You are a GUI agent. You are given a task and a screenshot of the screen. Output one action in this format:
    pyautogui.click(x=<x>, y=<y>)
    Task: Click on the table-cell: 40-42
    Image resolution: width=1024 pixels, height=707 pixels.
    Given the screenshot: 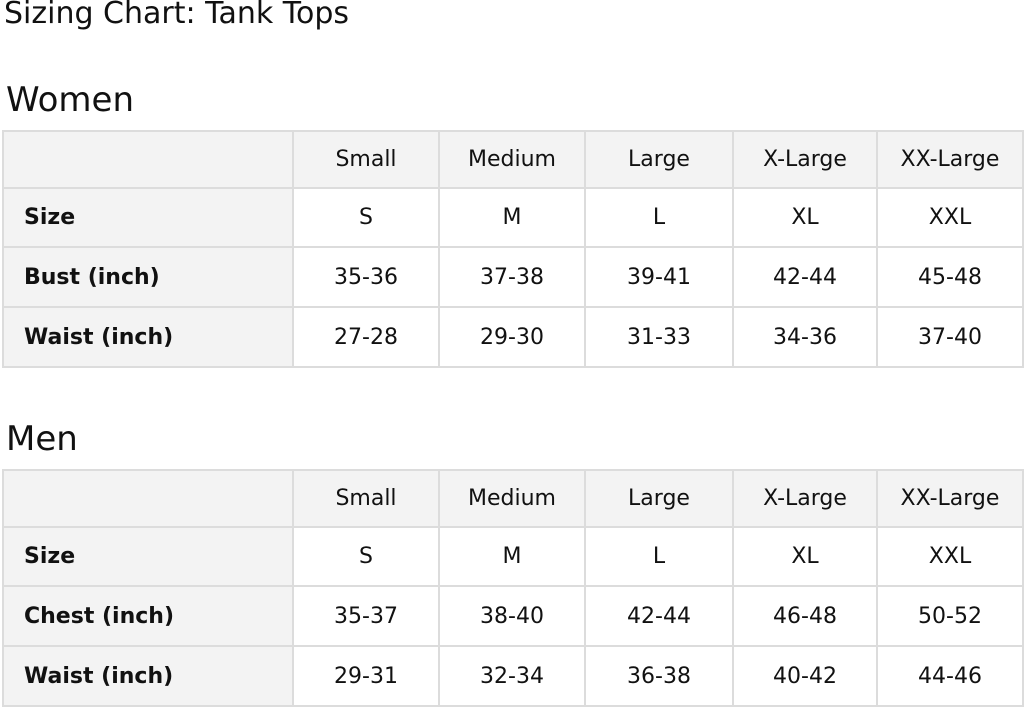 What is the action you would take?
    pyautogui.click(x=805, y=676)
    